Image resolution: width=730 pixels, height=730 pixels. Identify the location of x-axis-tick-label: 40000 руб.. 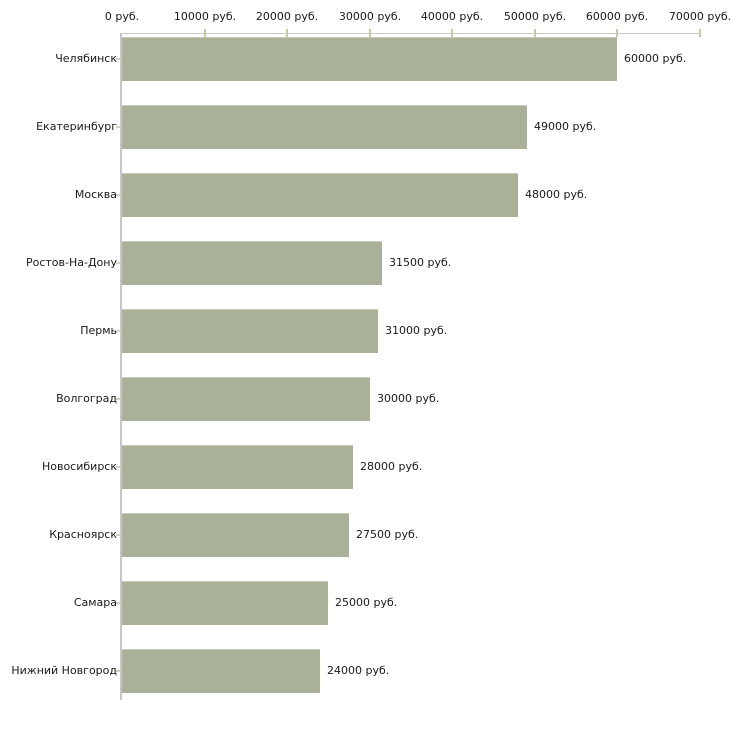
(452, 16).